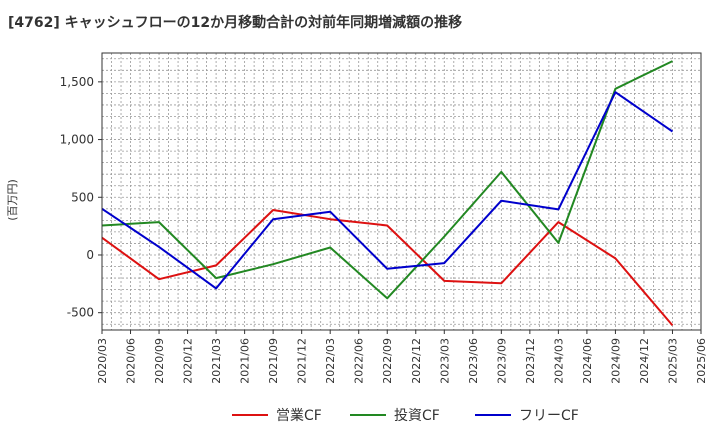 This screenshot has width=720, height=440. What do you see at coordinates (387, 361) in the screenshot?
I see `x-tick-label: 2022/09` at bounding box center [387, 361].